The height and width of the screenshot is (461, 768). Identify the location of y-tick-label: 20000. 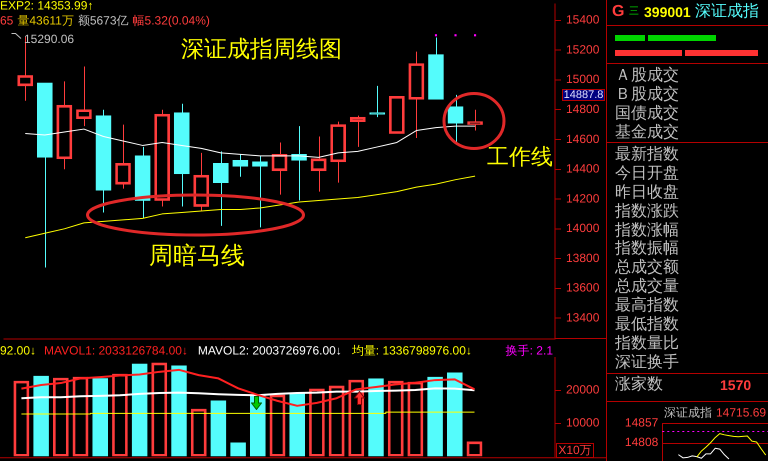
(583, 389).